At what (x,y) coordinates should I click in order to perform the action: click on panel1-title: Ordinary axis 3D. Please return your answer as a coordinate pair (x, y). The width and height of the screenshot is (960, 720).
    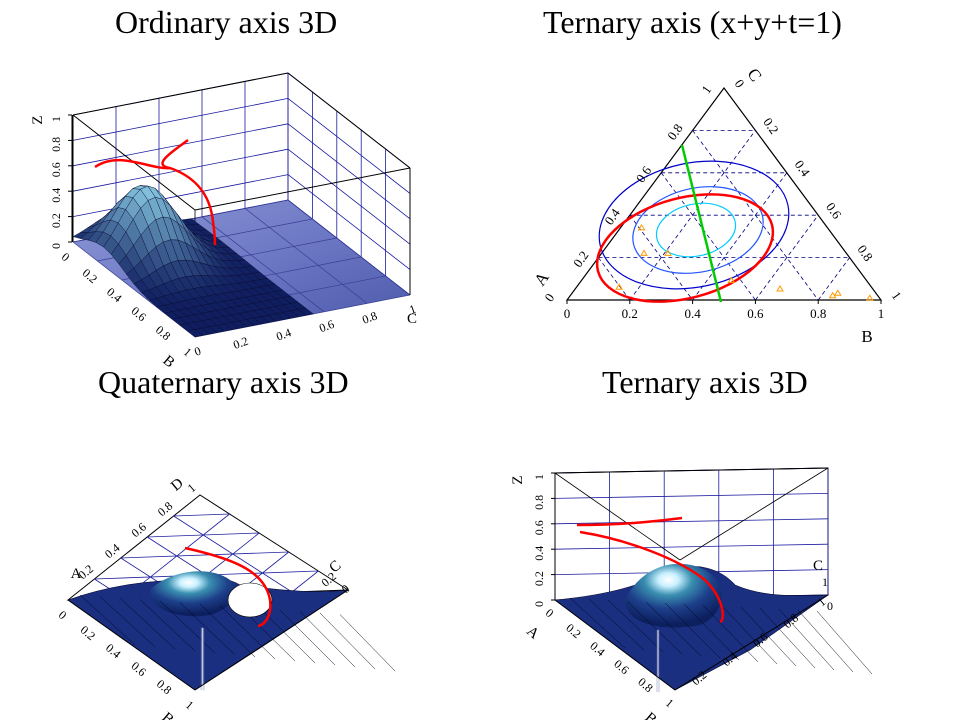
    Looking at the image, I should click on (226, 22).